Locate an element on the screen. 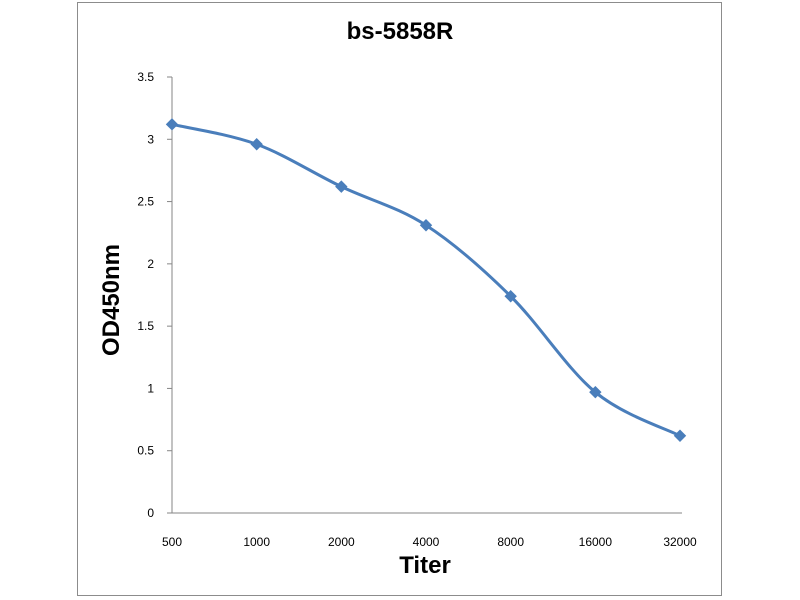 The image size is (800, 600). y-tick-label: 1.5 is located at coordinates (145, 326).